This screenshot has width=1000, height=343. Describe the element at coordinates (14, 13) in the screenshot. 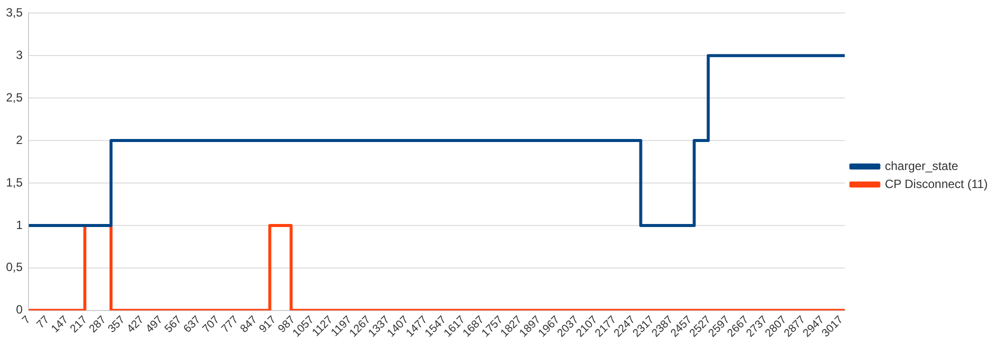

I see `y-tick-label: 3,5` at that location.